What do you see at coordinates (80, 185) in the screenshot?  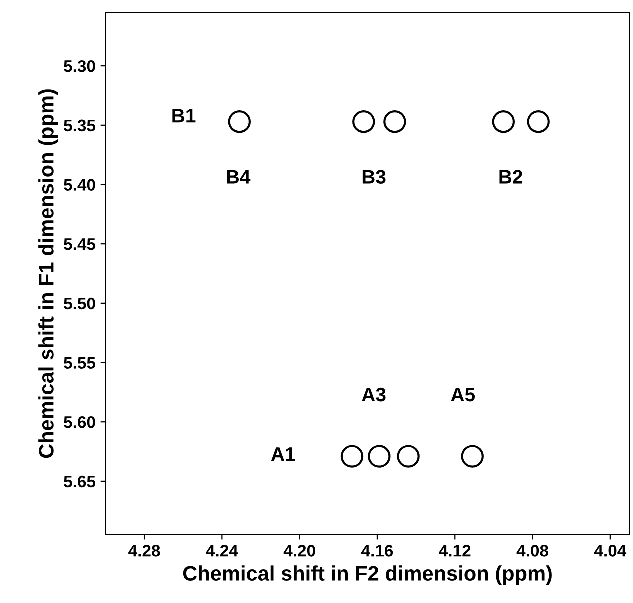 I see `y-tick-label: 5.40` at bounding box center [80, 185].